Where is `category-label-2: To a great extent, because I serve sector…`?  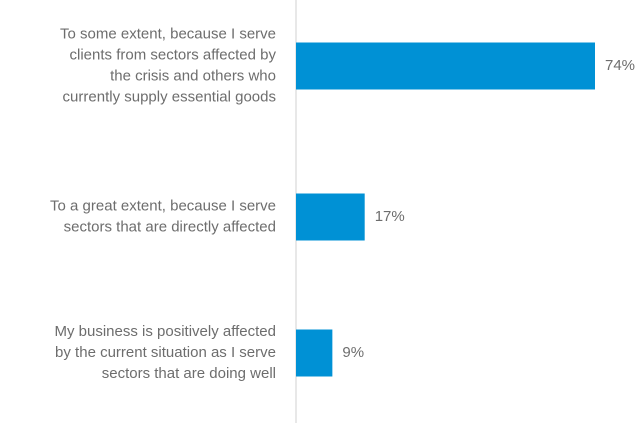
category-label-2: To a great extent, because I serve sector… is located at coordinates (163, 216).